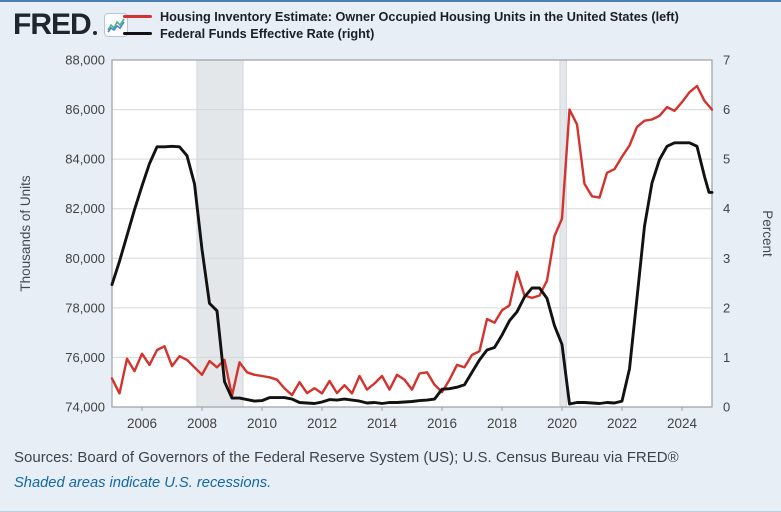  Describe the element at coordinates (85, 159) in the screenshot. I see `left-axis-tick-label: 84,000` at that location.